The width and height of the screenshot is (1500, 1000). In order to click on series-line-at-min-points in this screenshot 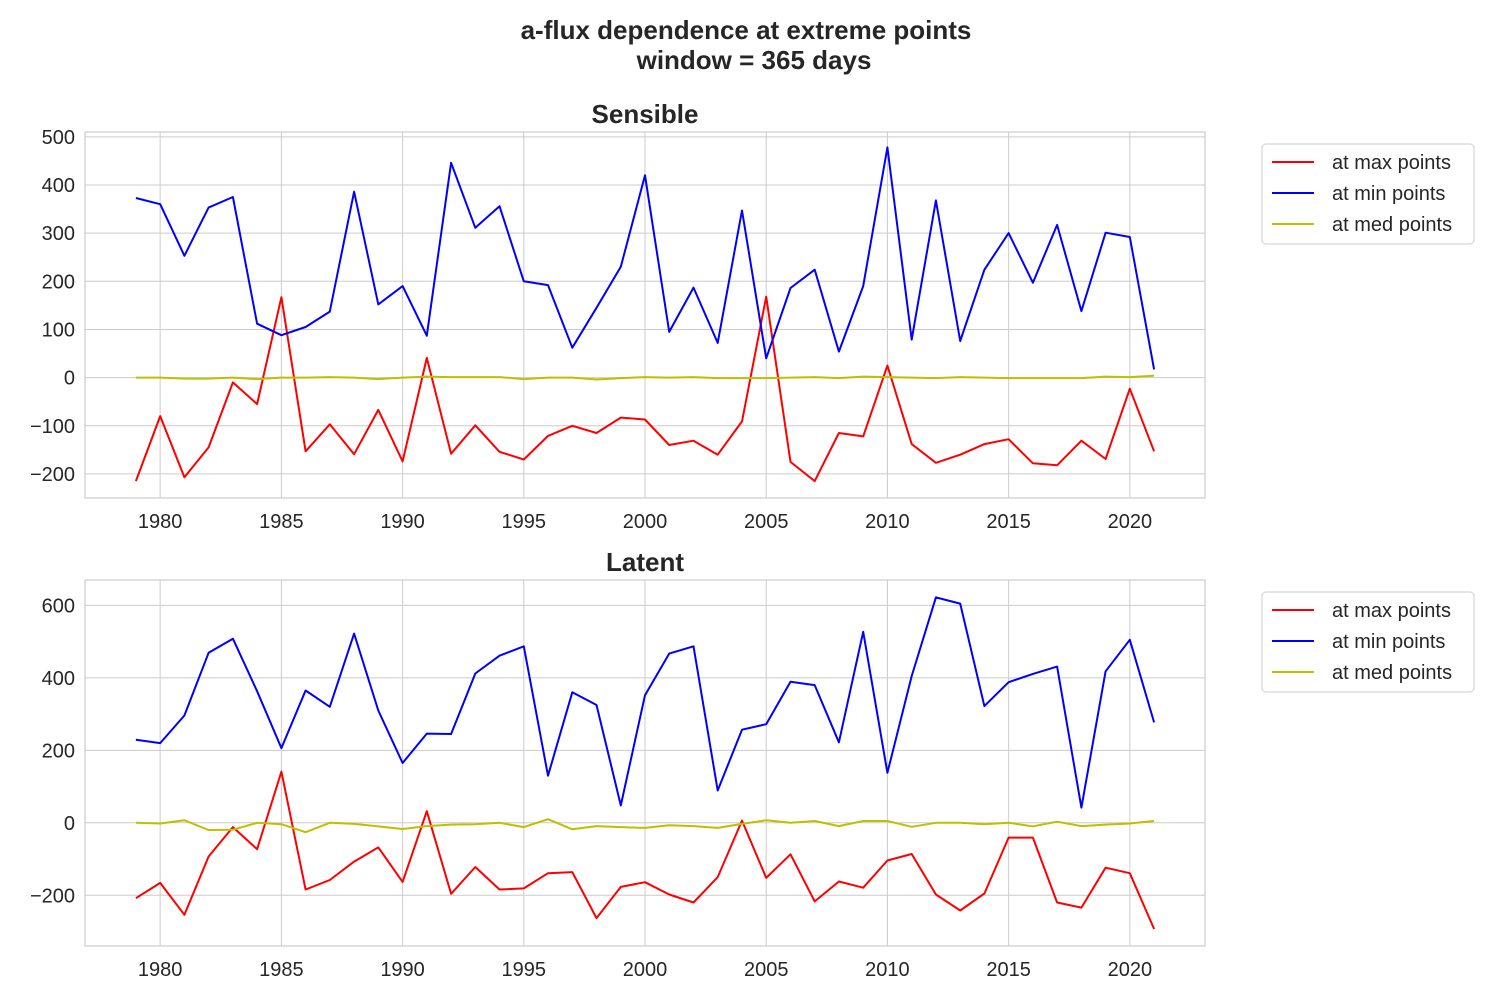, I will do `click(645, 702)`.